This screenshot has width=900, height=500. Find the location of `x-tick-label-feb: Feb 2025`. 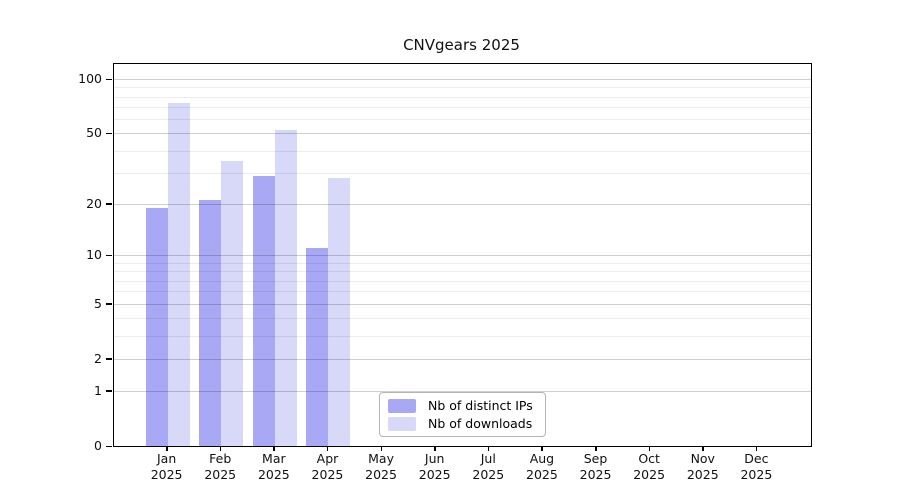

x-tick-label-feb: Feb 2025 is located at coordinates (220, 466).